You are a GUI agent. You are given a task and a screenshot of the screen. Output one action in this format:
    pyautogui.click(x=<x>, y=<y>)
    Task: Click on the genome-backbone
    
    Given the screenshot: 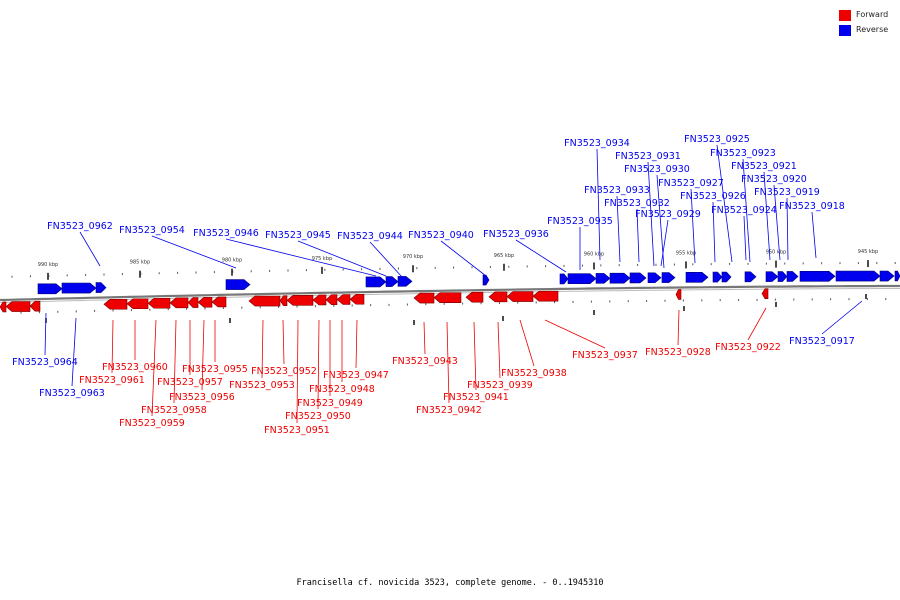 What is the action you would take?
    pyautogui.click(x=450, y=293)
    